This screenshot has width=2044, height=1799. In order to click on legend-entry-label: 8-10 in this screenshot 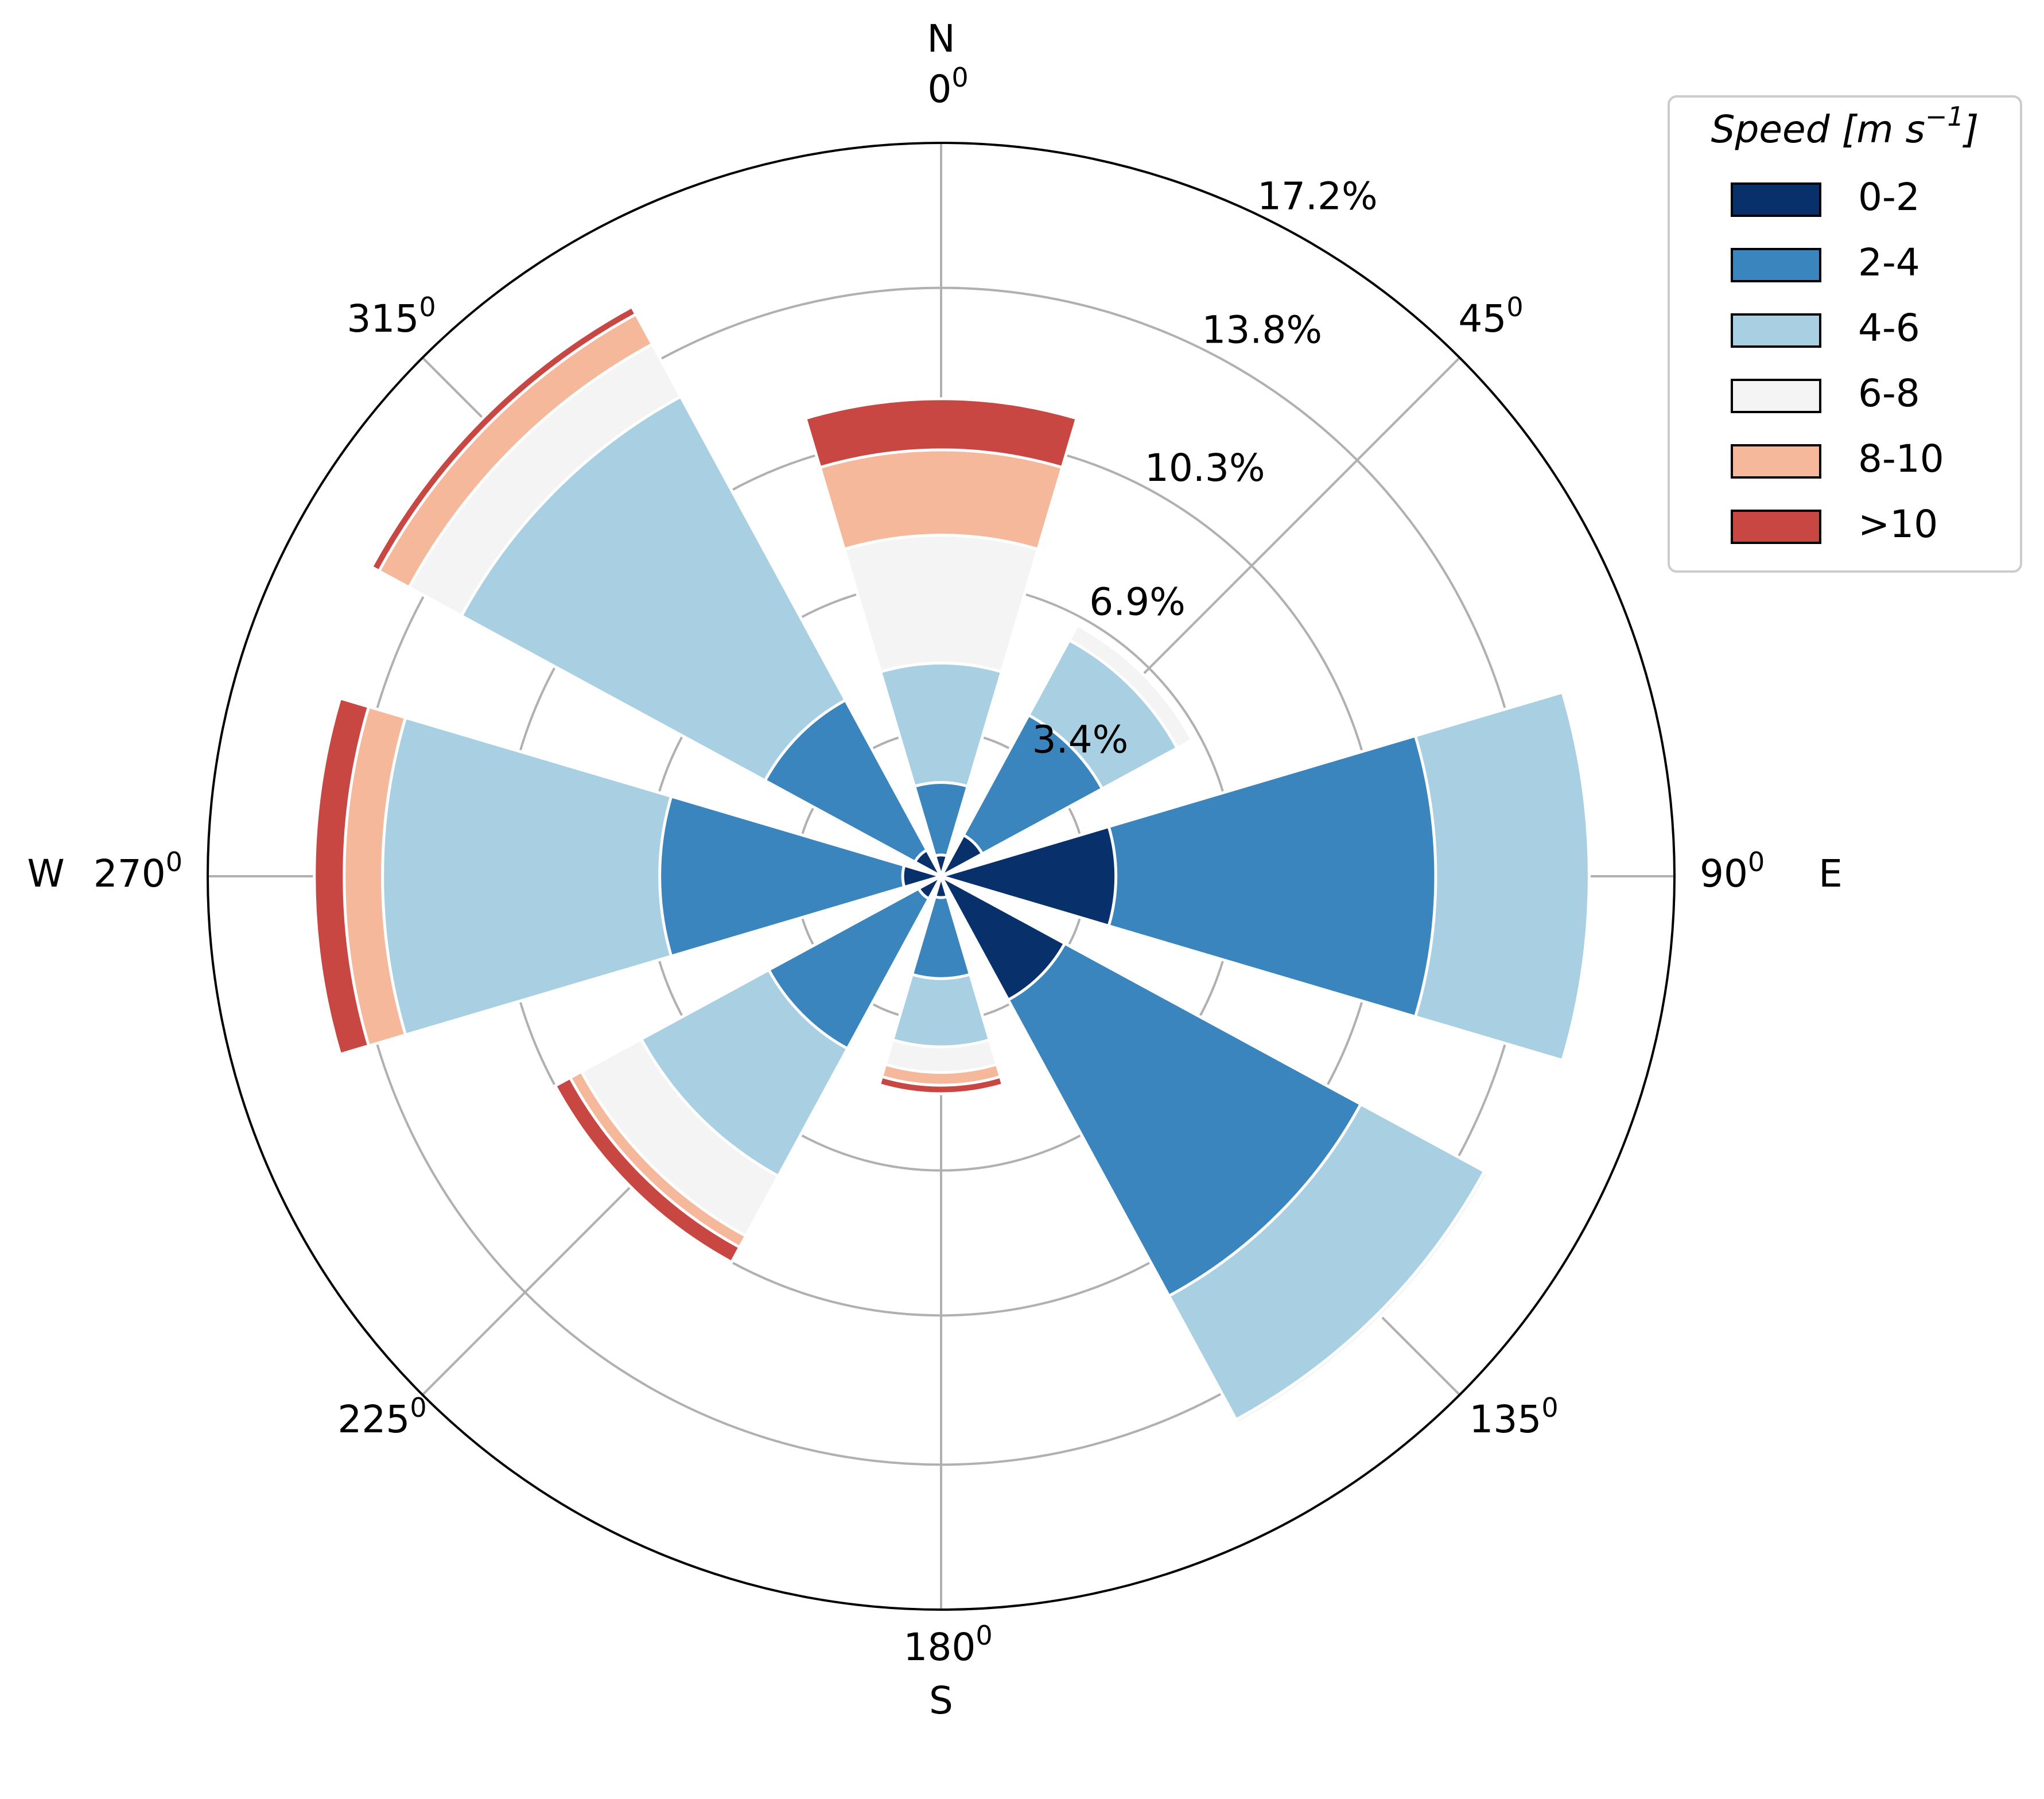, I will do `click(1901, 459)`.